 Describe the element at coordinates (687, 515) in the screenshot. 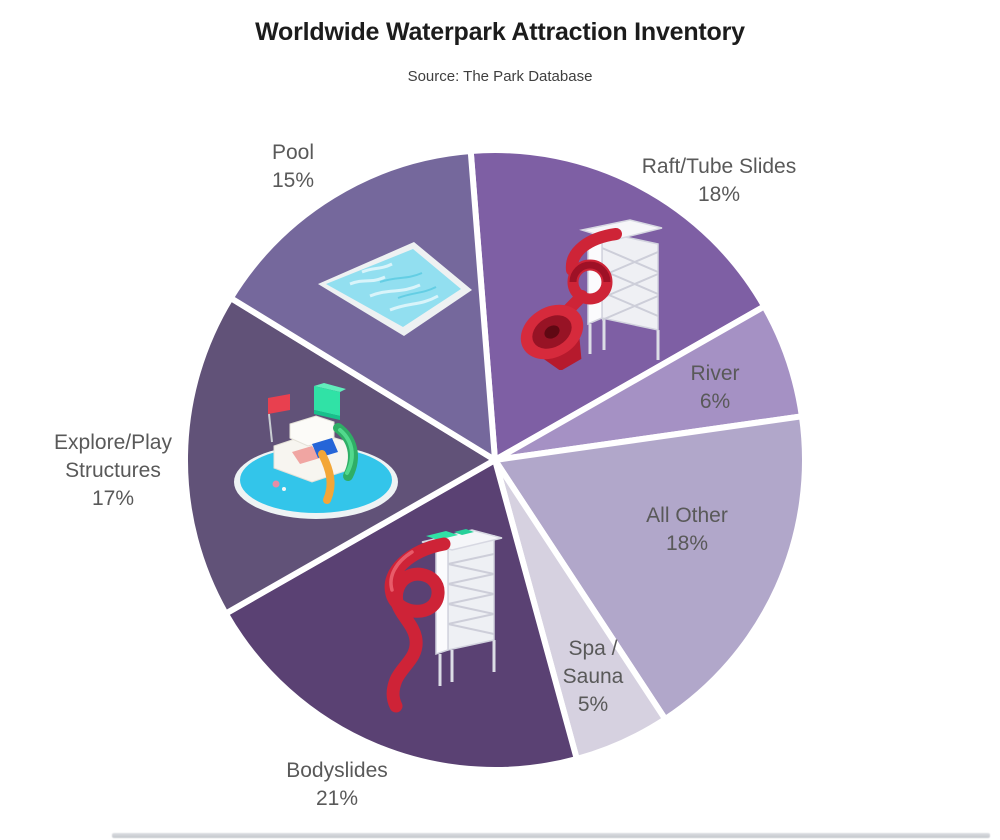

I see `slice-label-line: All Other` at that location.